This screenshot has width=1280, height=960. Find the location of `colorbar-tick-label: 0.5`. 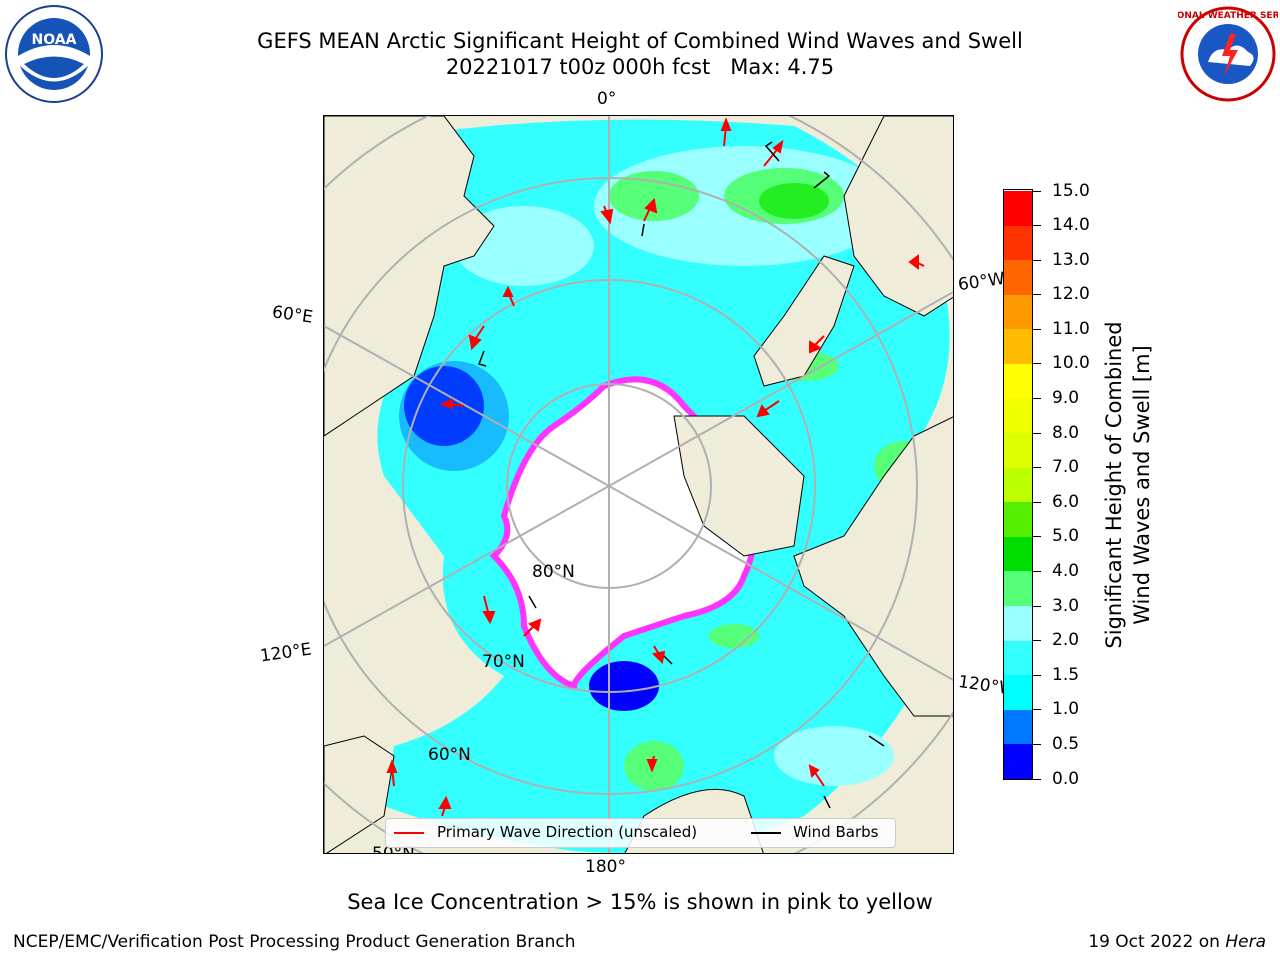

colorbar-tick-label: 0.5 is located at coordinates (1066, 743).